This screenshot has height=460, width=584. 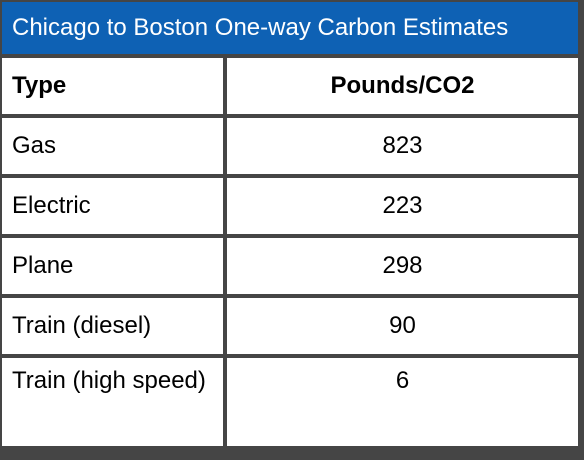 What do you see at coordinates (402, 148) in the screenshot?
I see `row-value: 823` at bounding box center [402, 148].